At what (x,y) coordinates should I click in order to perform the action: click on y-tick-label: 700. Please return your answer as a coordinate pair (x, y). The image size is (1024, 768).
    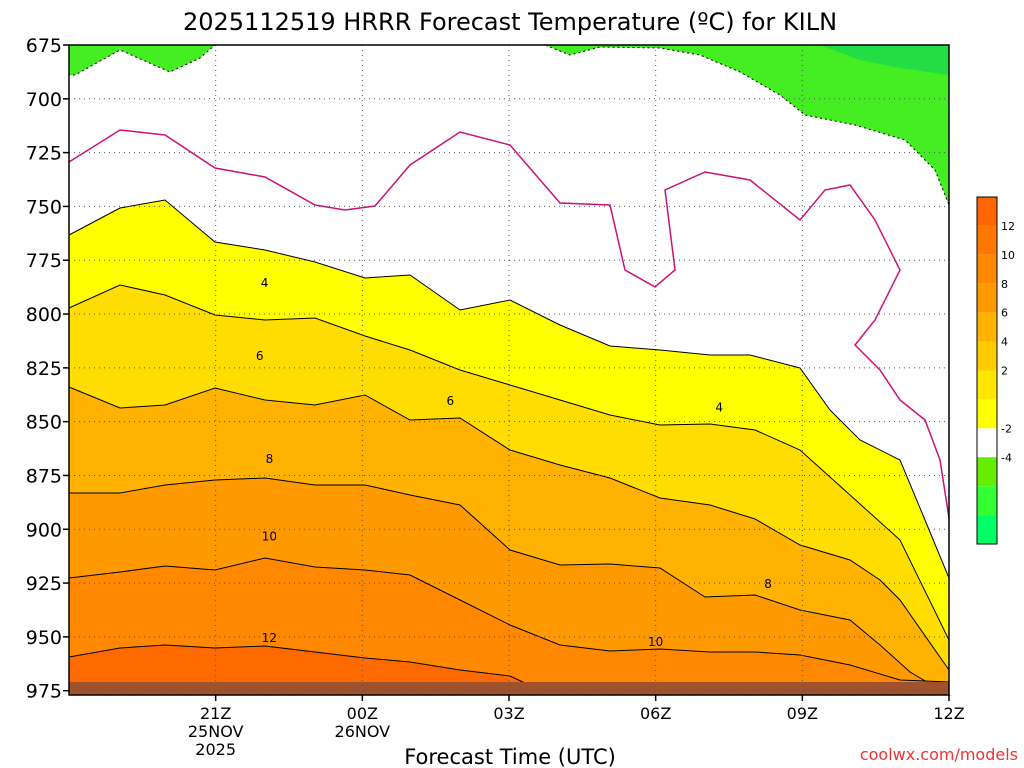
    Looking at the image, I should click on (44, 100).